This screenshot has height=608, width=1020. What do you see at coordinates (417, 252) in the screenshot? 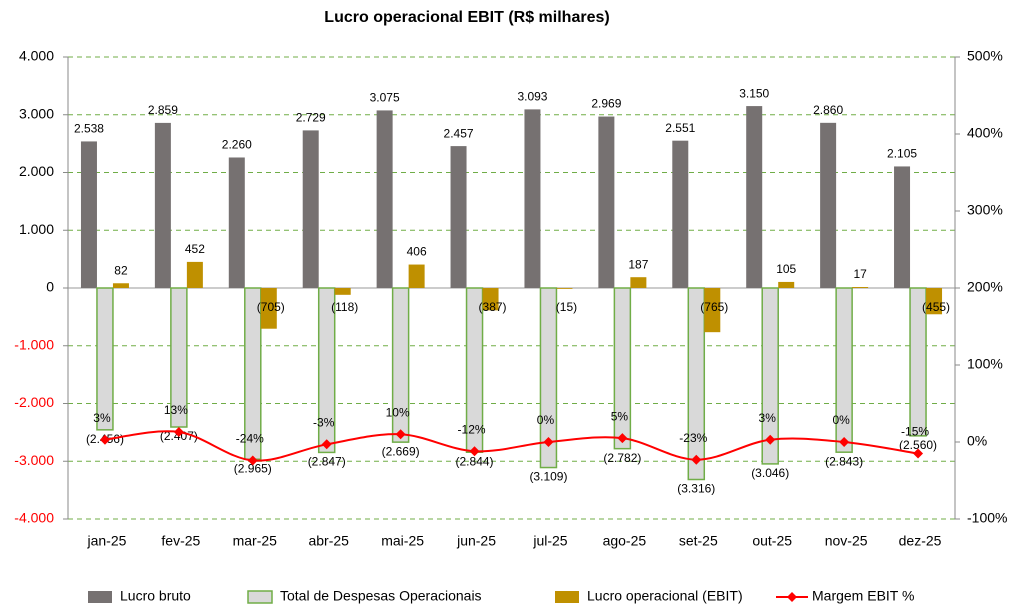
I see `data-label: 406` at bounding box center [417, 252].